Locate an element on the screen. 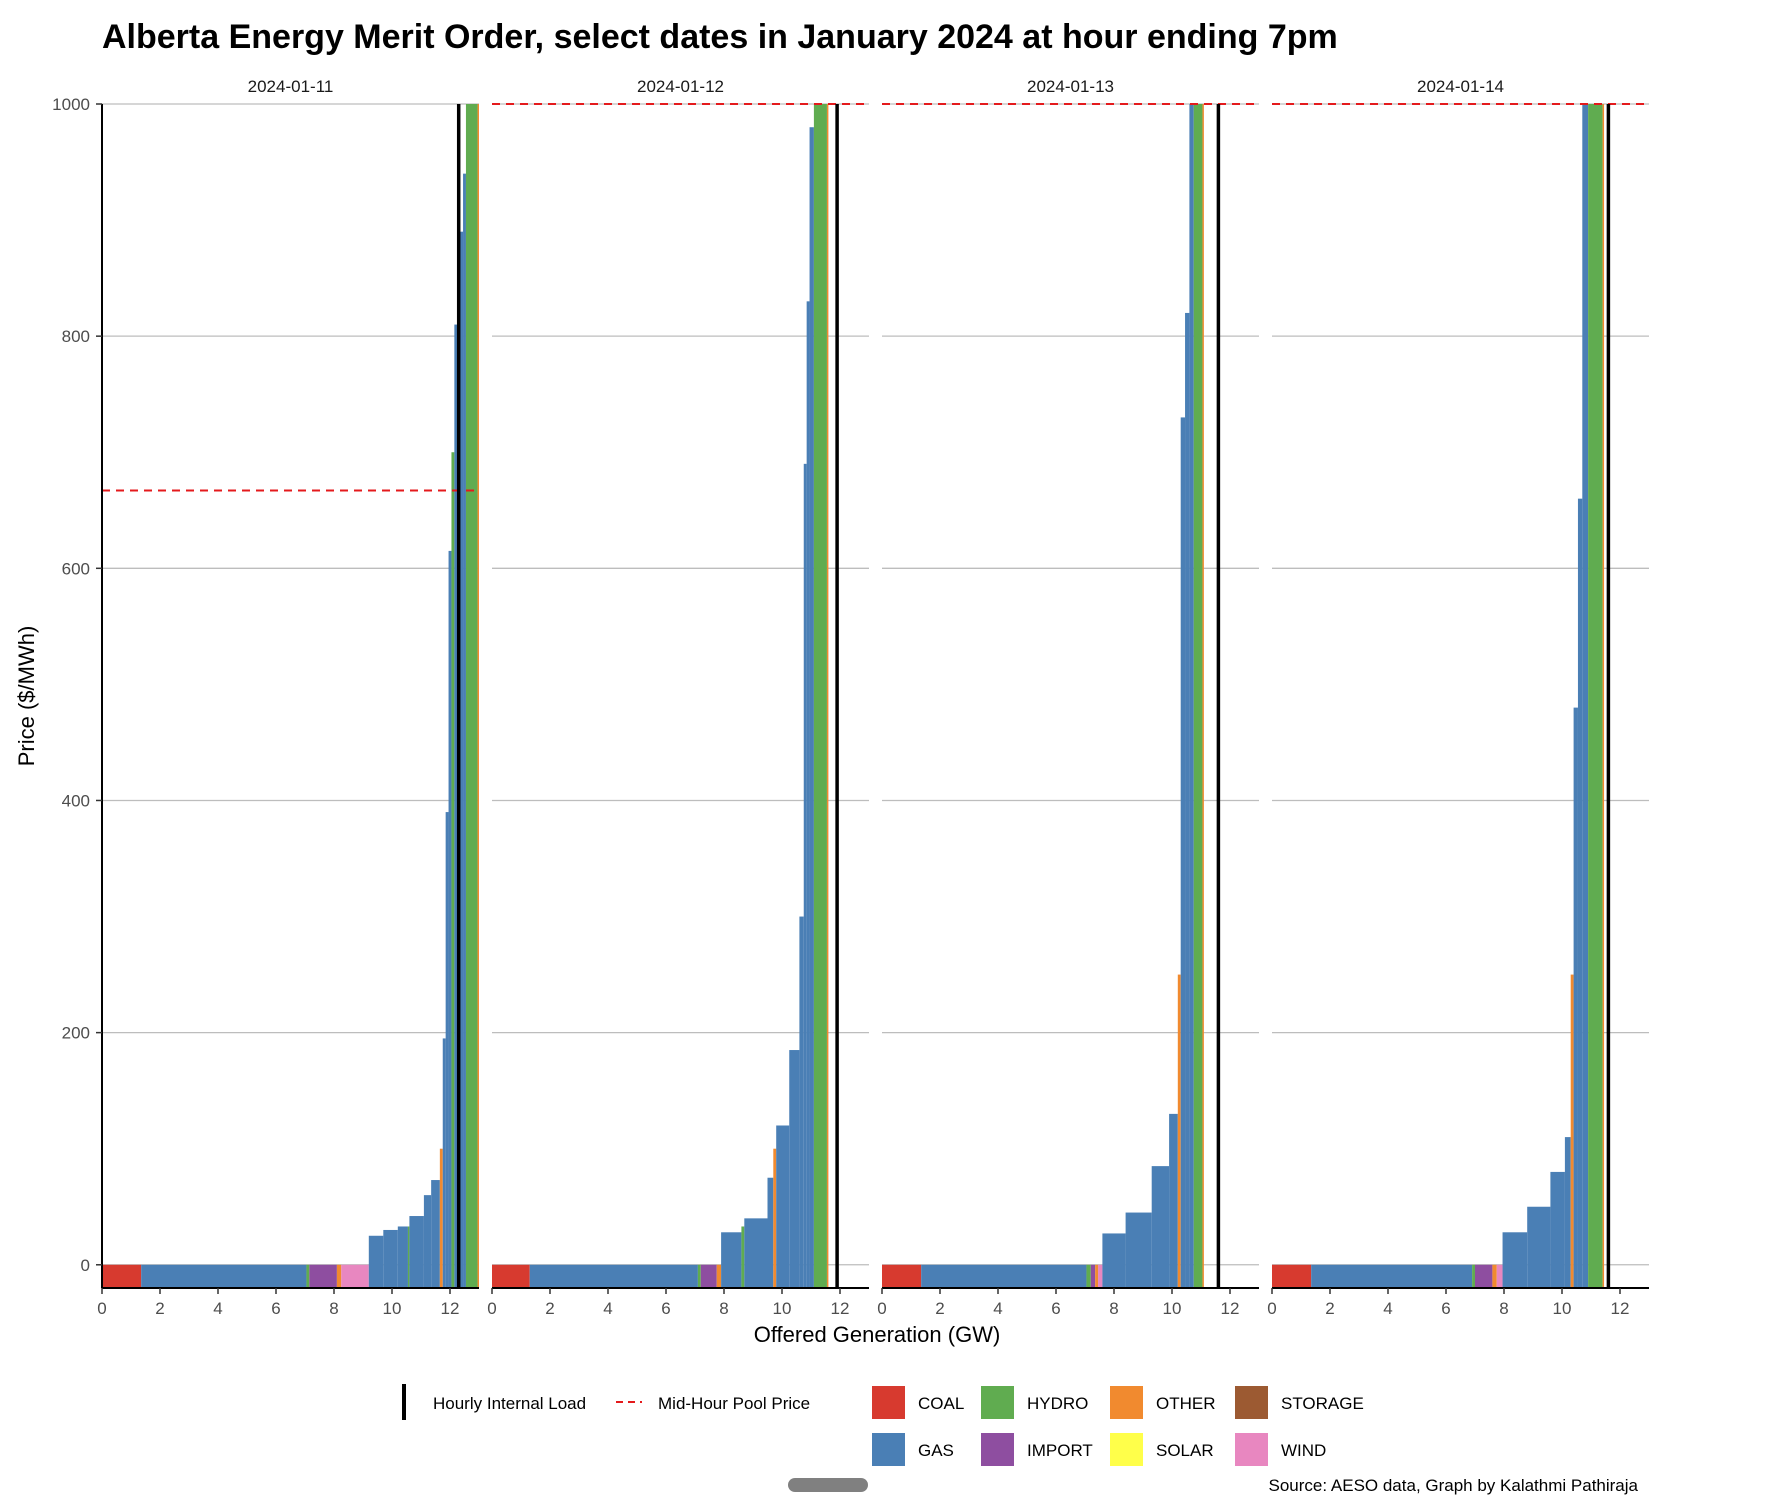  legend-label-coal: COAL is located at coordinates (941, 1403).